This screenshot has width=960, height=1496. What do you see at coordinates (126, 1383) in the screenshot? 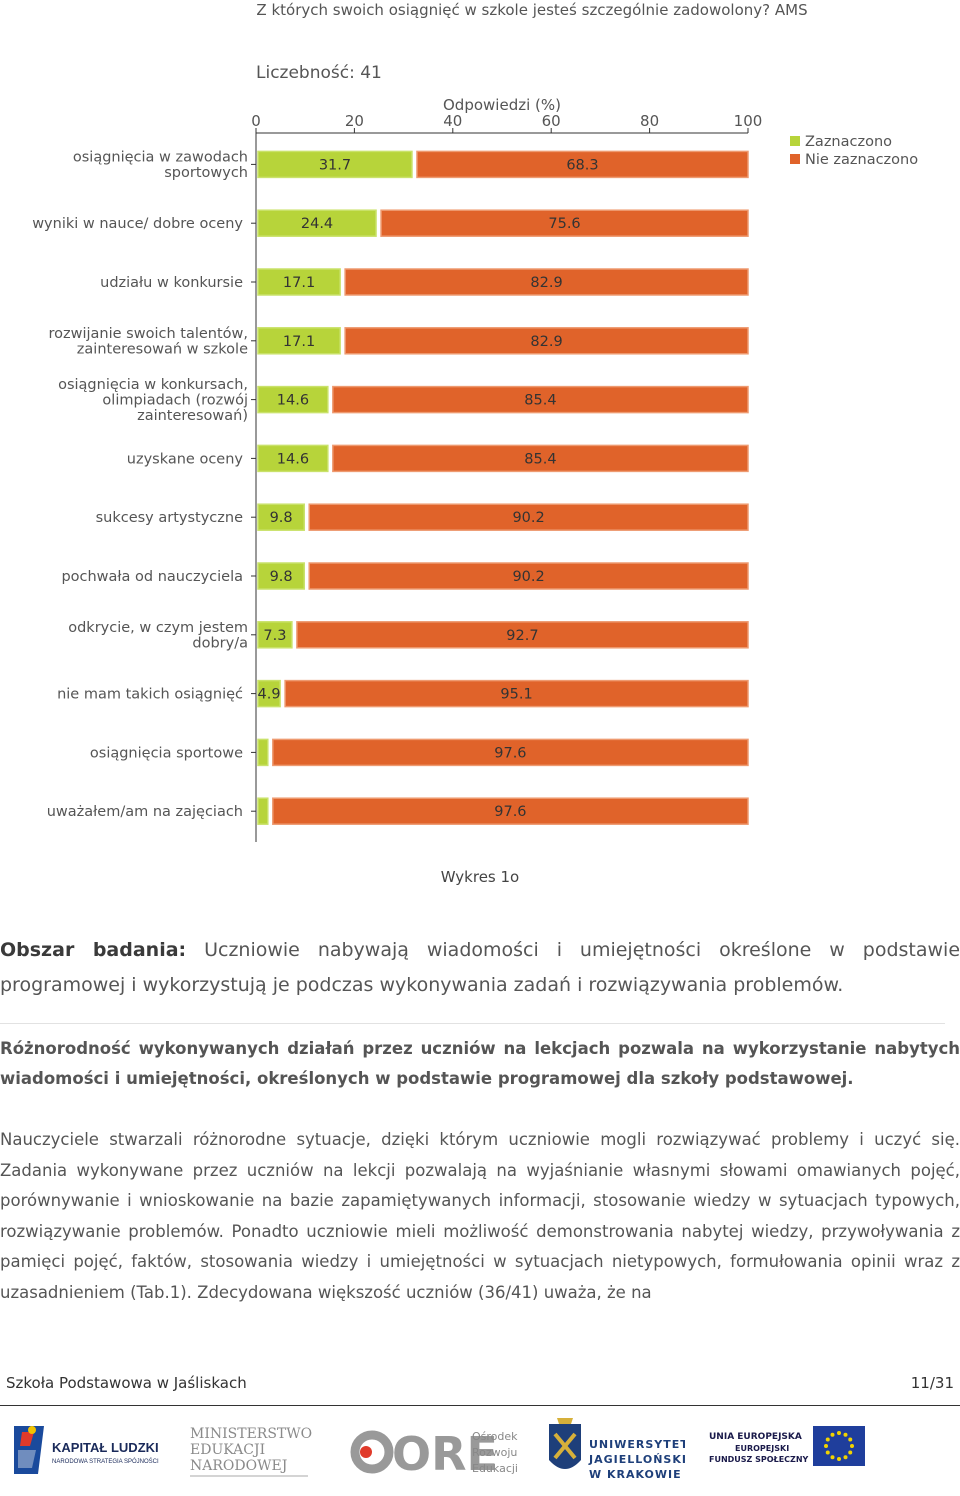
I see `footer-school: Szkoła Podstawowa w Jaśliskach` at bounding box center [126, 1383].